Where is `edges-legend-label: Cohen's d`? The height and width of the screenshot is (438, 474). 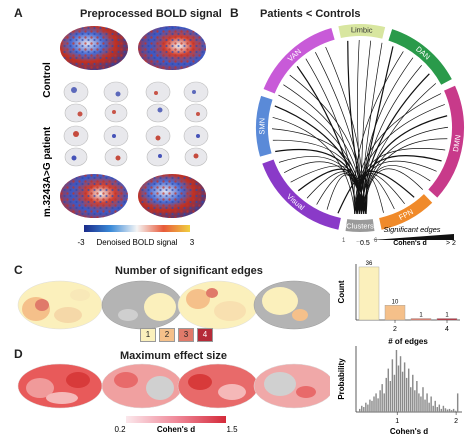 edges-legend-label: Cohen's d is located at coordinates (410, 243).